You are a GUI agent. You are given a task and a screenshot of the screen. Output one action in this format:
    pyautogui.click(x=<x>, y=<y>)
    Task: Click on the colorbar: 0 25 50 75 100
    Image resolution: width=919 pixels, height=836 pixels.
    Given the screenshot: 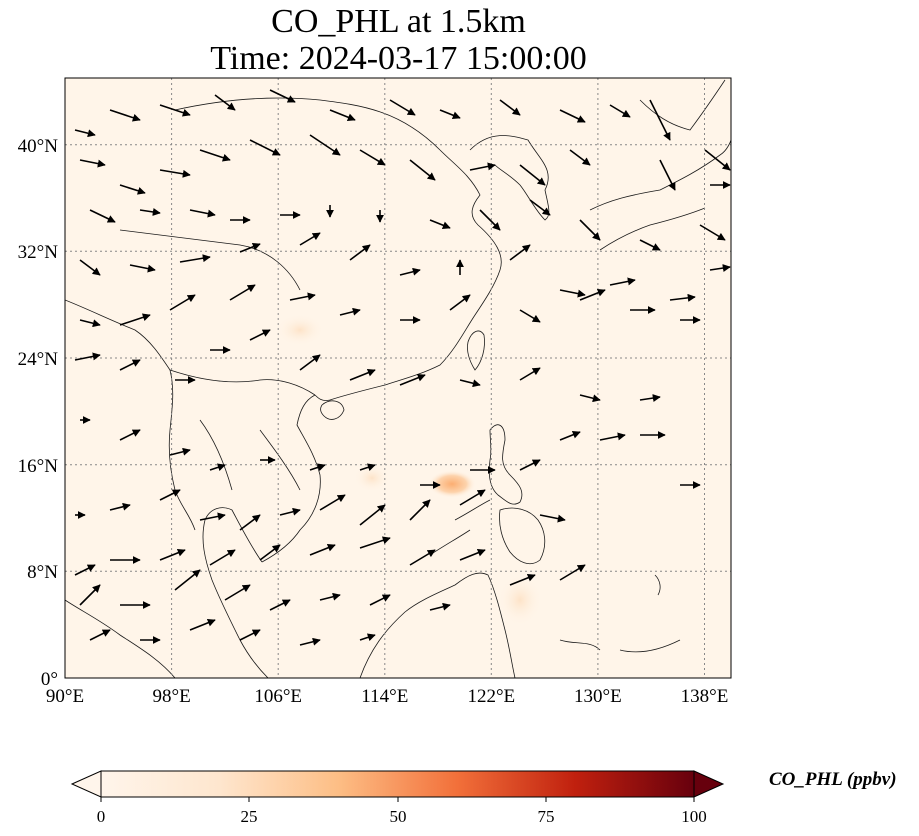 What is the action you would take?
    pyautogui.click(x=397, y=798)
    